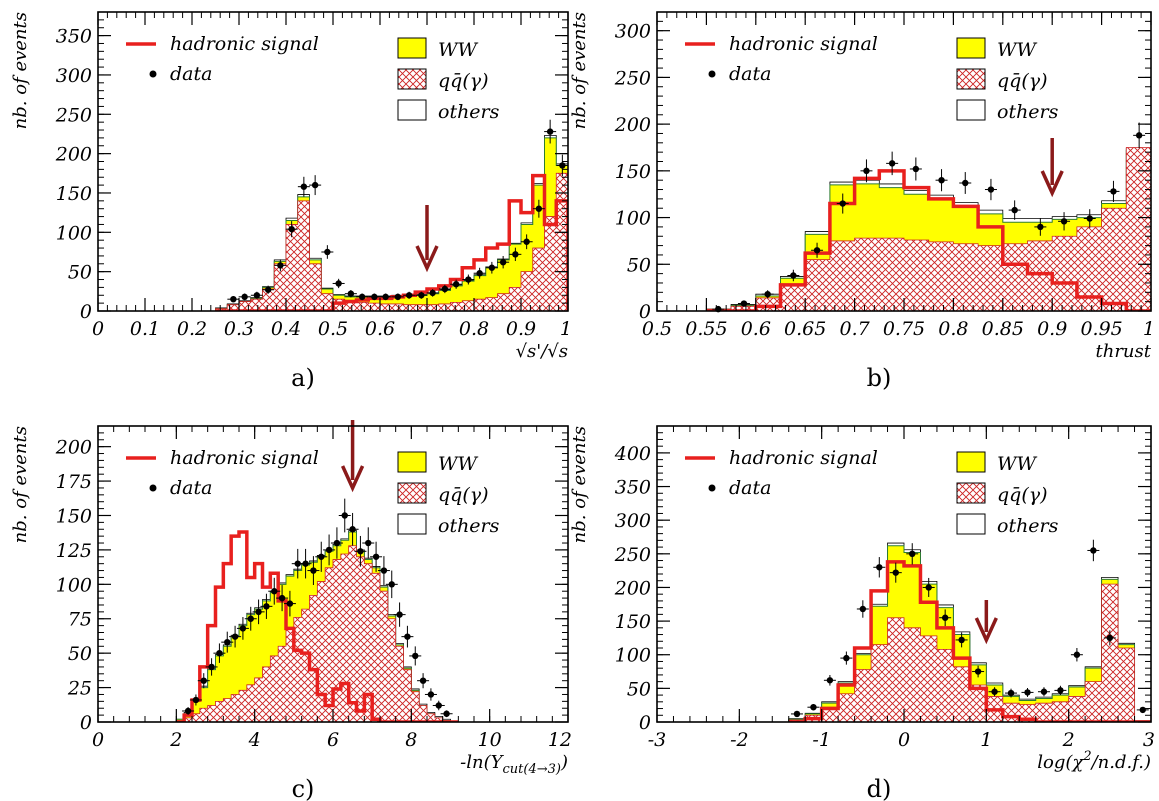  What do you see at coordinates (803, 44) in the screenshot?
I see `legend-signal-label: hadronic signal` at bounding box center [803, 44].